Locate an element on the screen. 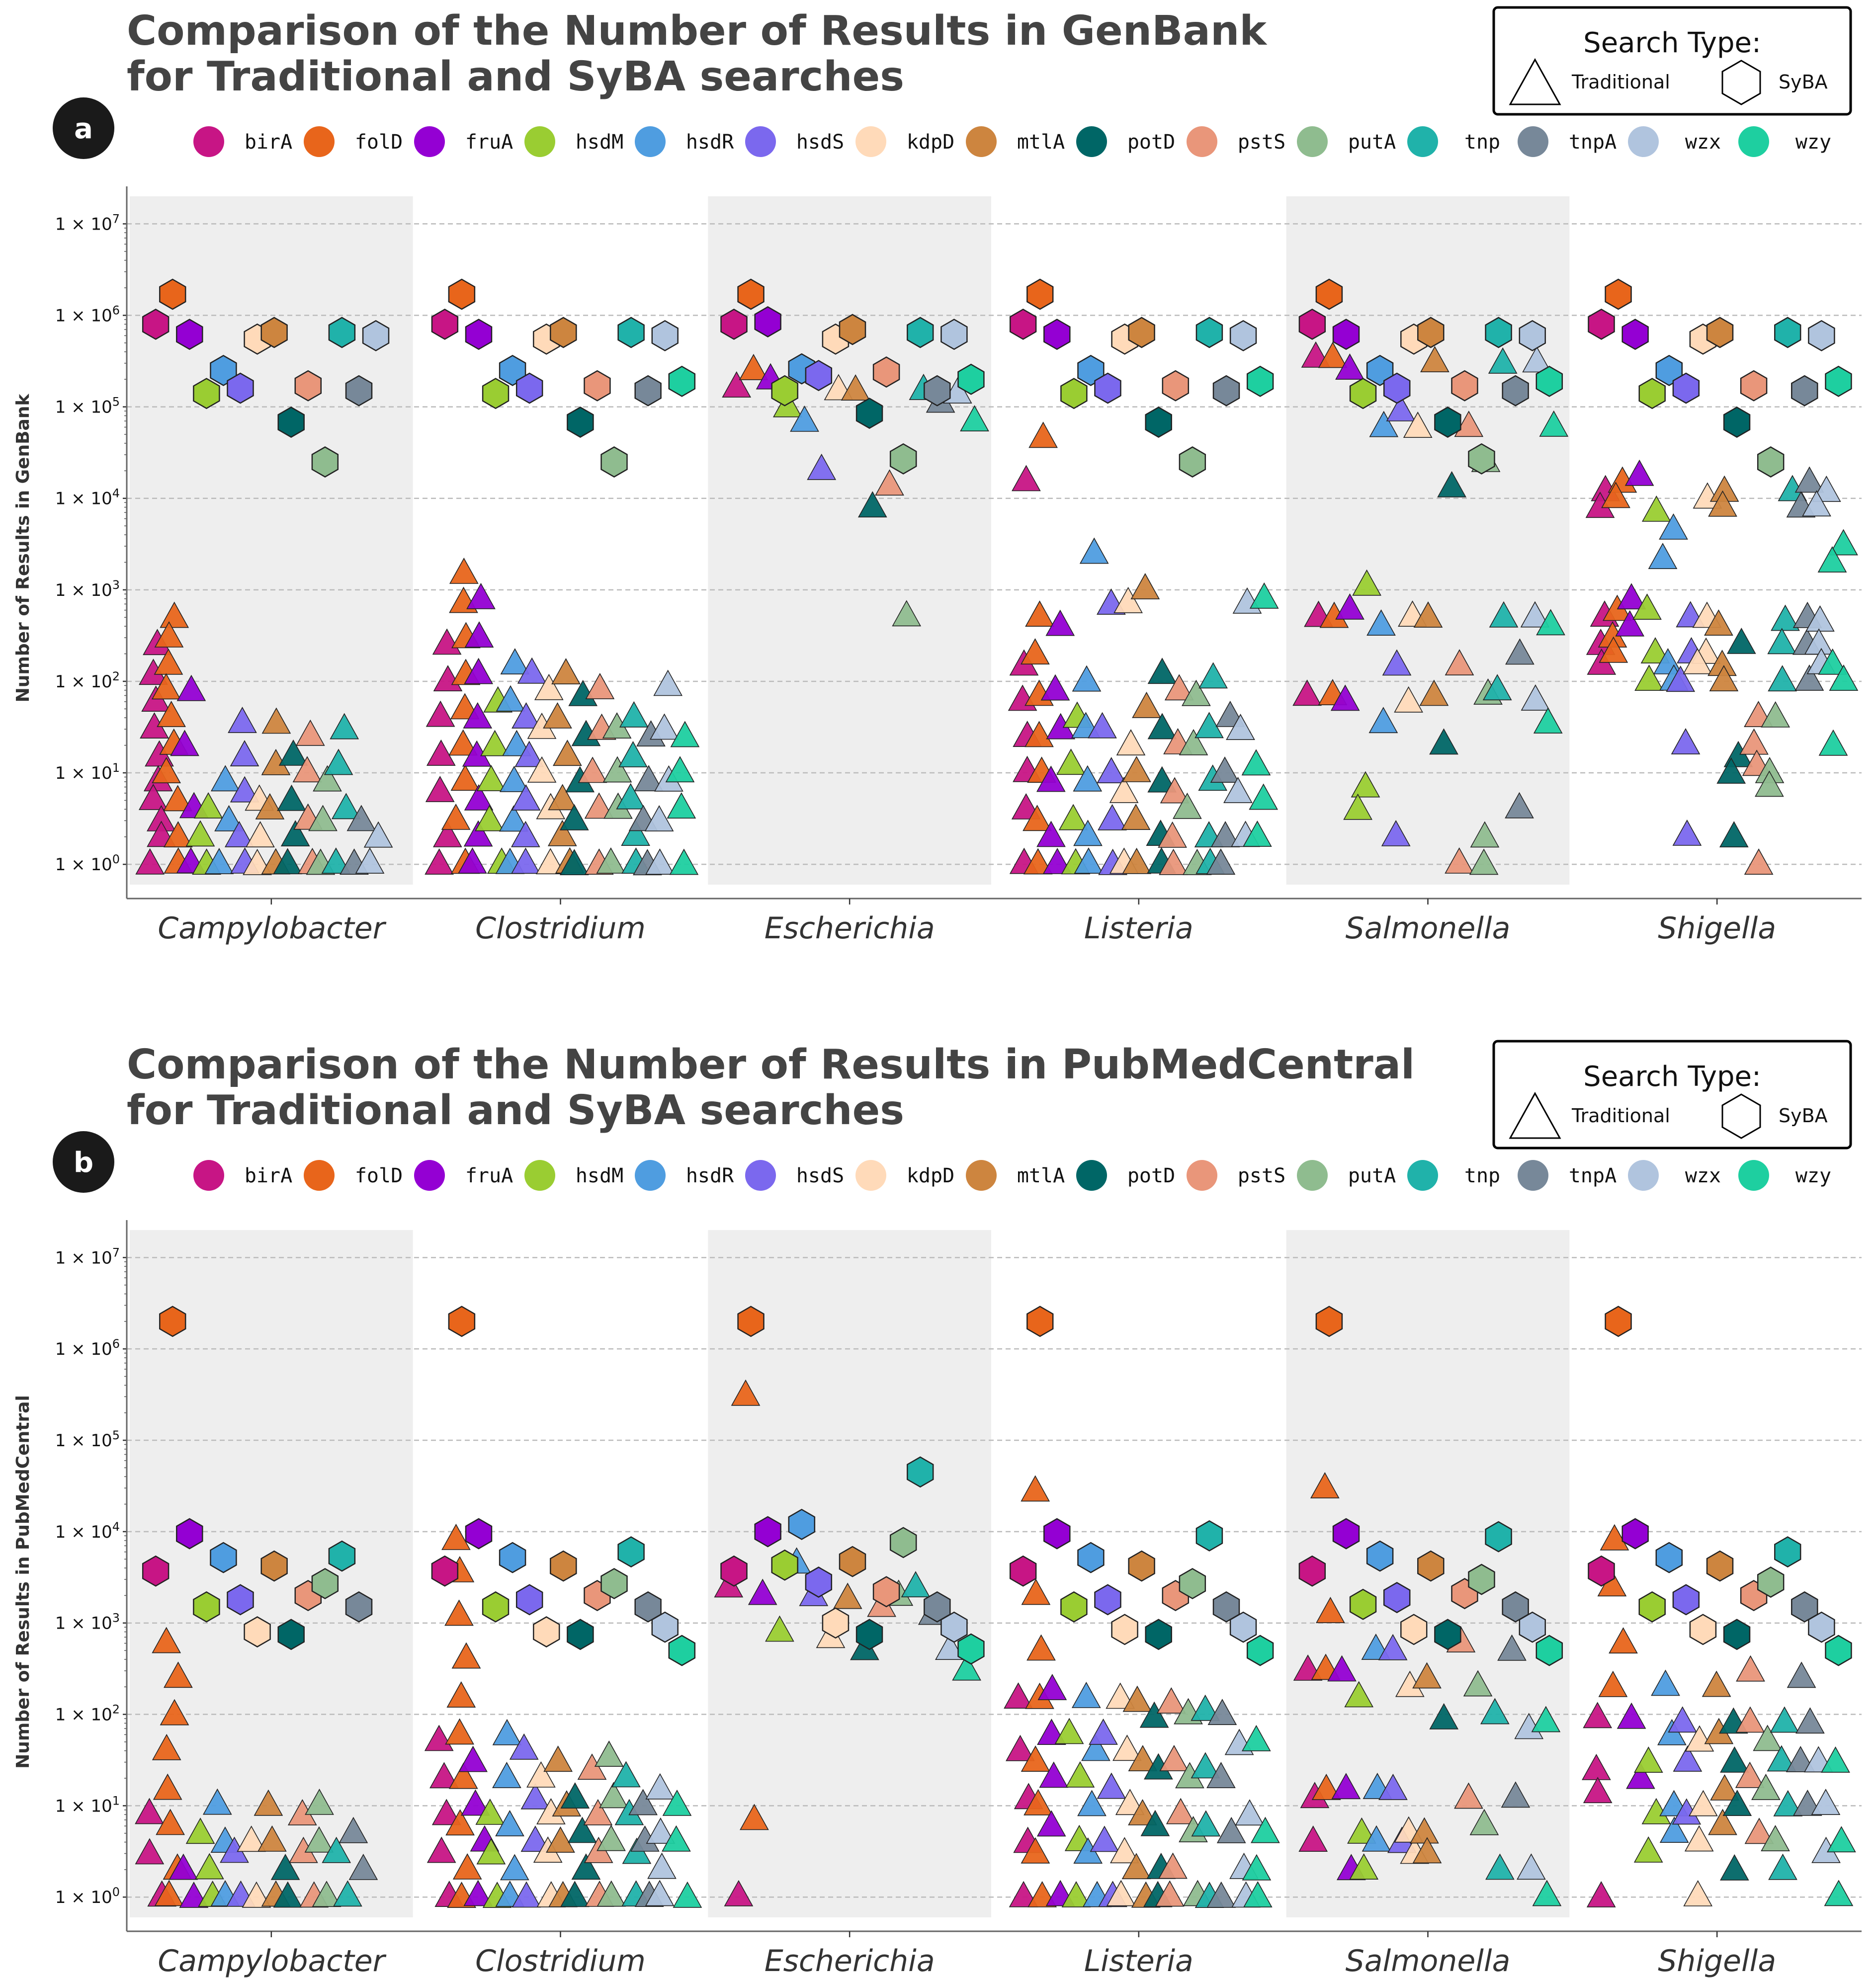  point-syba-escherichia-hsdM is located at coordinates (784, 1565).